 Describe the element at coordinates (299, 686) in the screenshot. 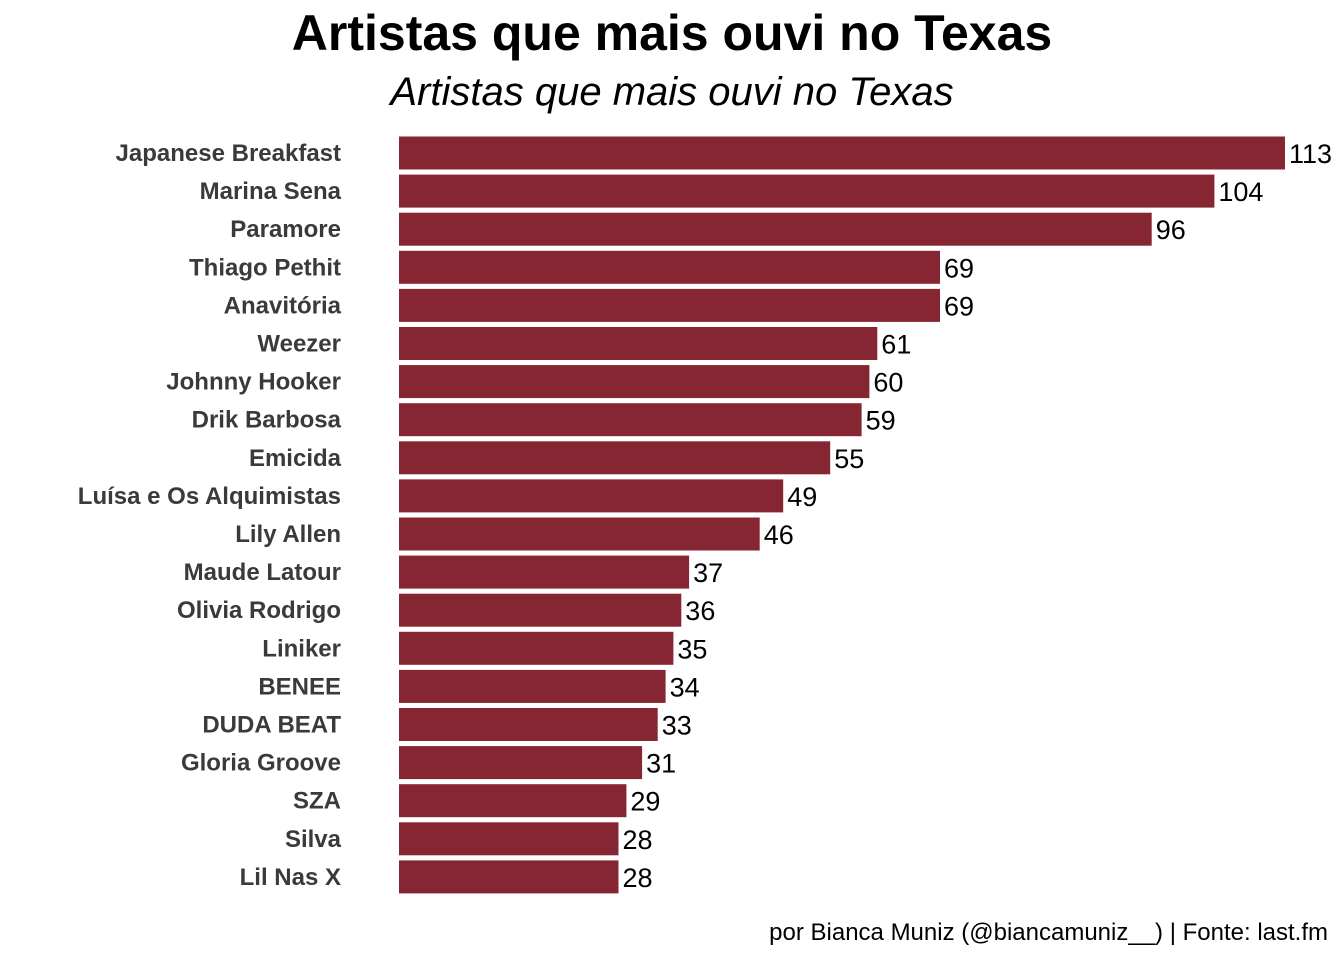

I see `category-label: BENEE` at that location.